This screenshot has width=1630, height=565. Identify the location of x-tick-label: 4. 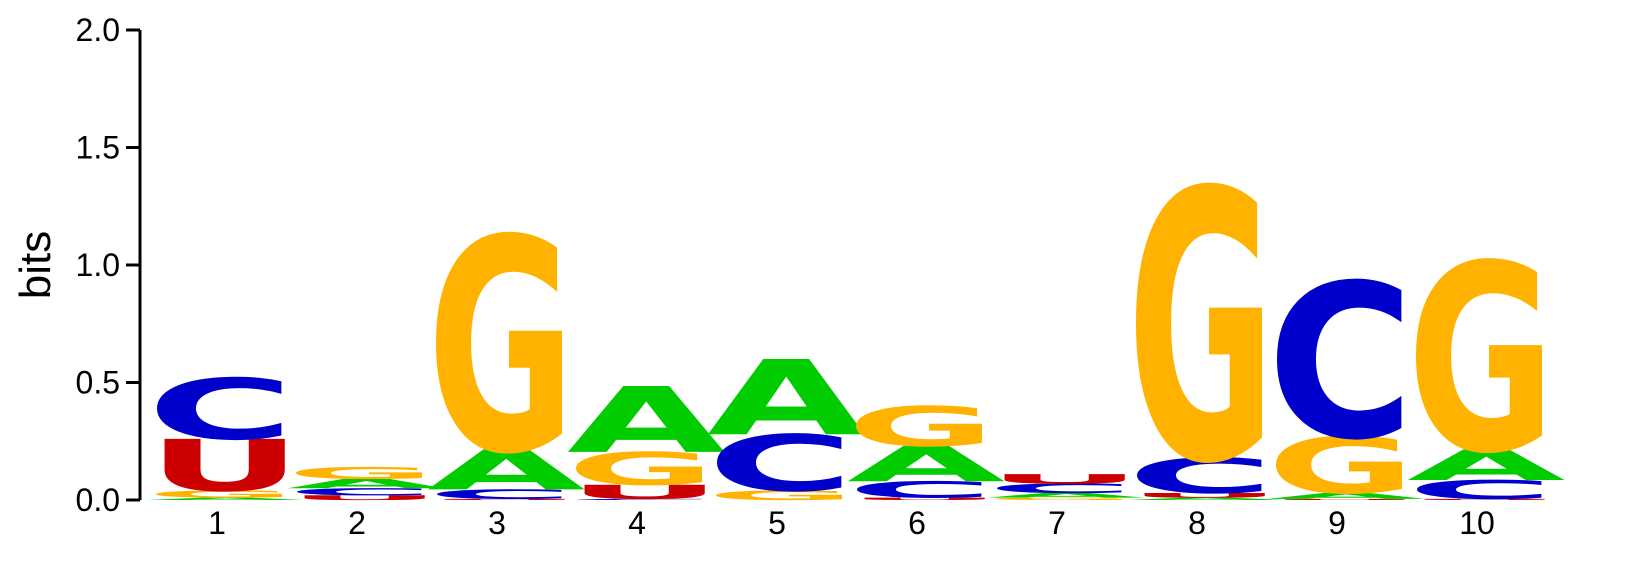
(637, 523).